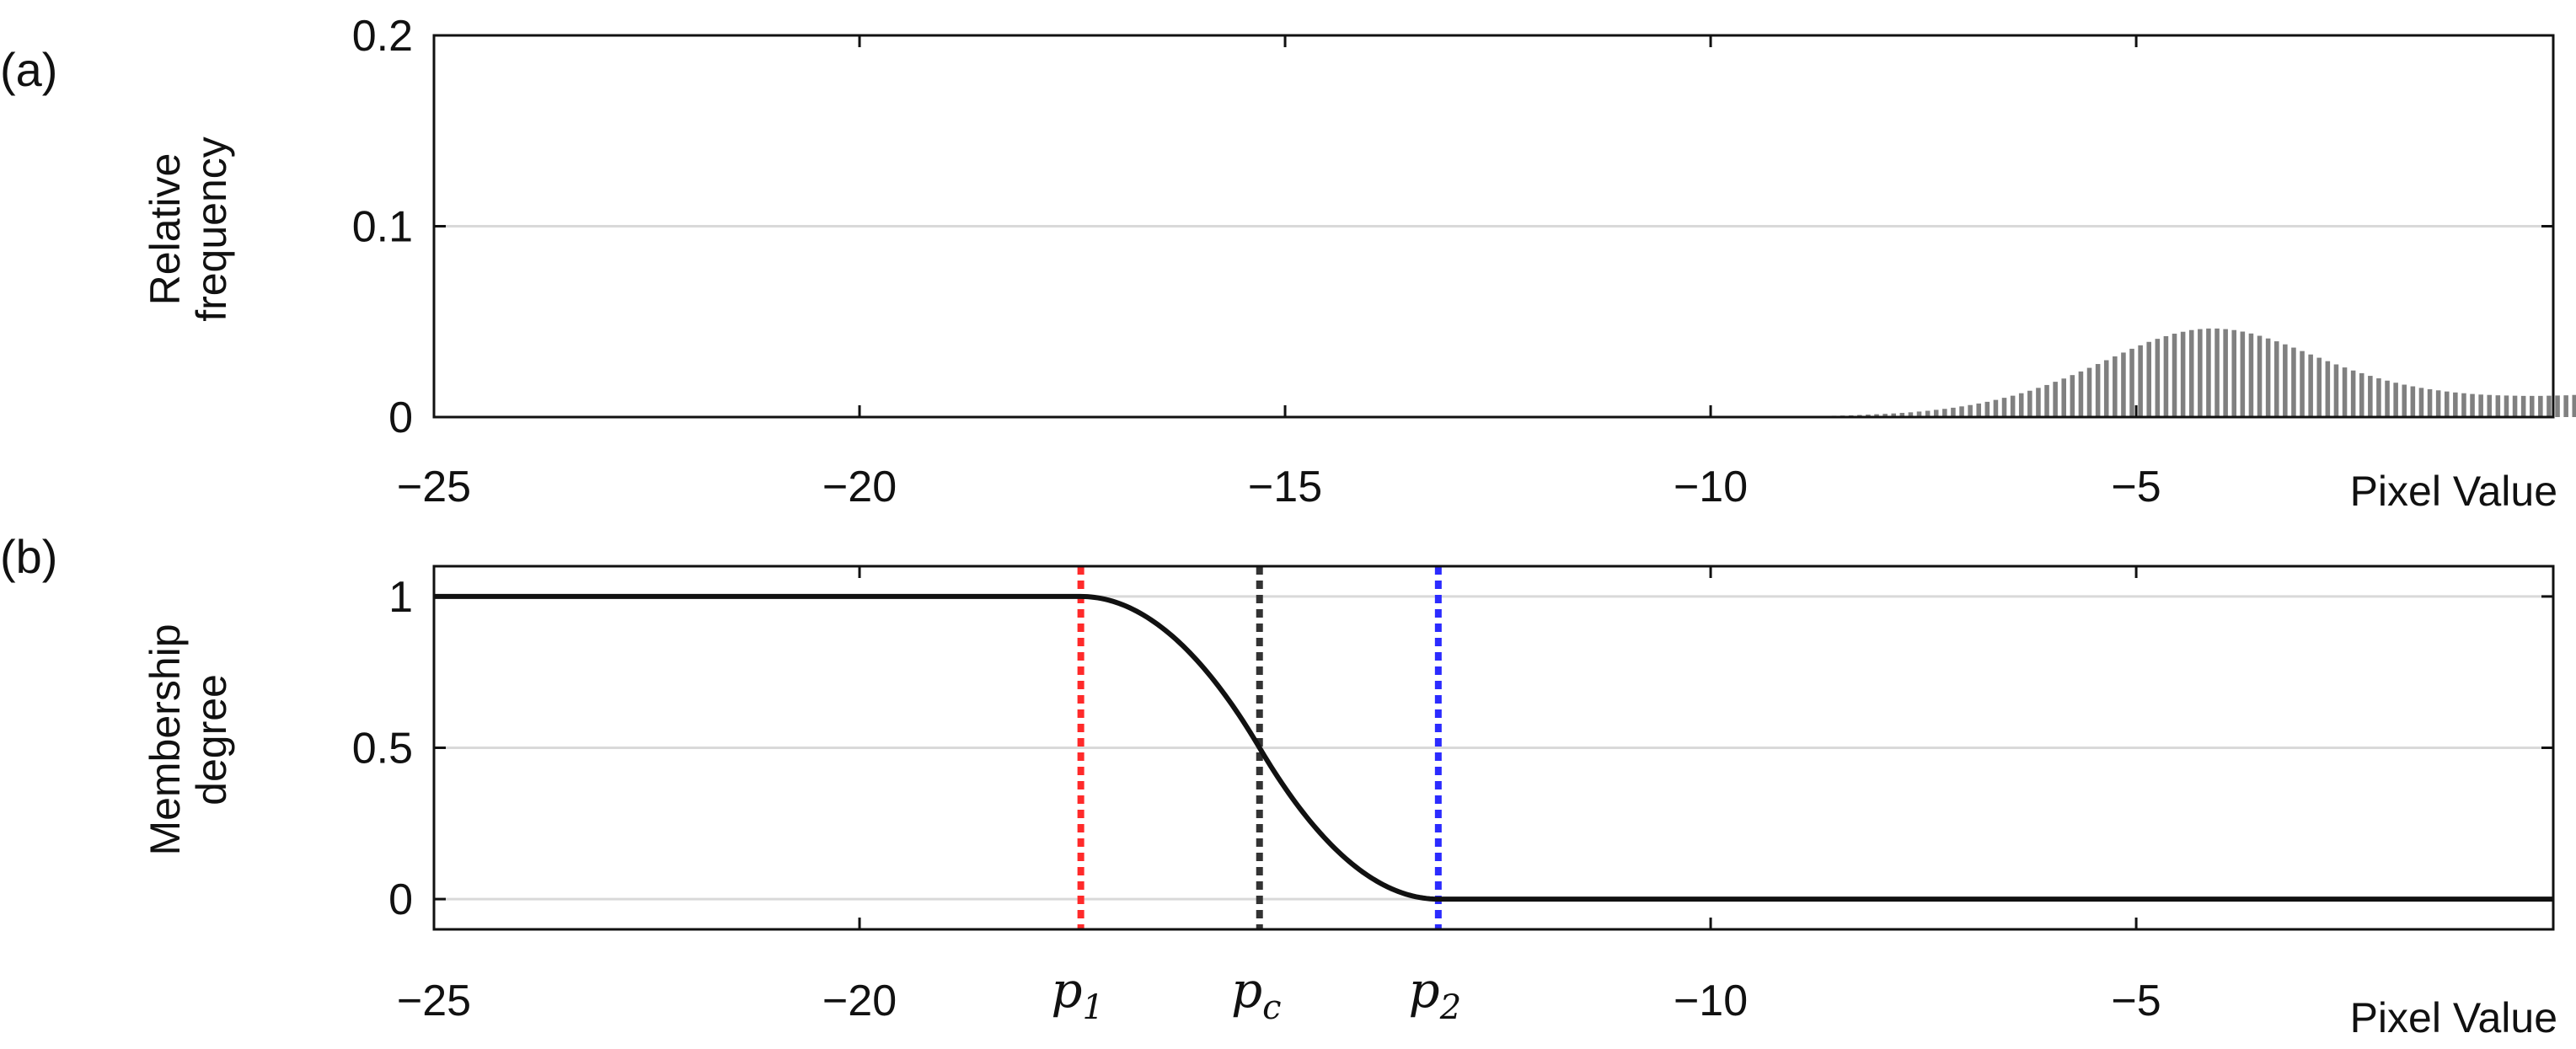 This screenshot has height=1049, width=2576. I want to click on threshold-label-subscript: 2, so click(1450, 1007).